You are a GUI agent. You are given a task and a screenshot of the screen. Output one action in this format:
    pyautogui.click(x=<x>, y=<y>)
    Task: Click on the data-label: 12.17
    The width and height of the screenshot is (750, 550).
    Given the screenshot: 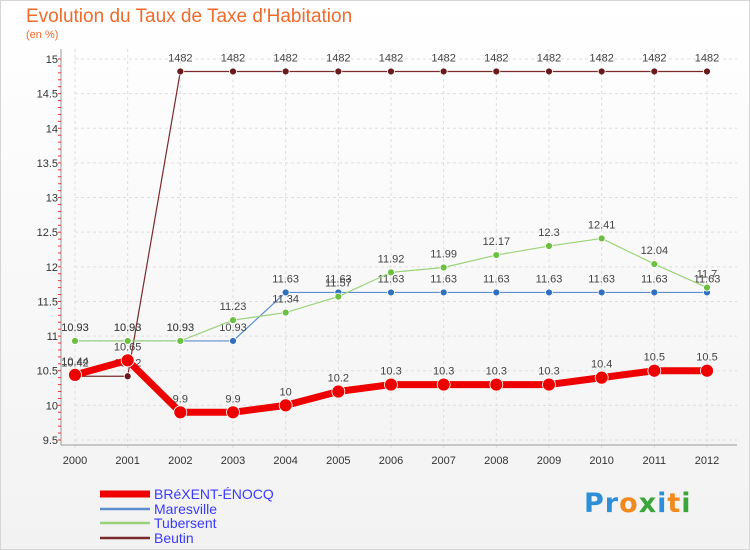 What is the action you would take?
    pyautogui.click(x=497, y=242)
    